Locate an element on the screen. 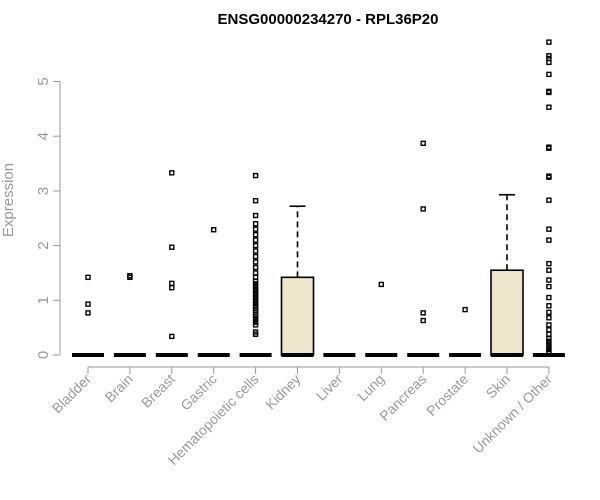 The image size is (600, 500). x-tick-label: Prostate is located at coordinates (447, 395).